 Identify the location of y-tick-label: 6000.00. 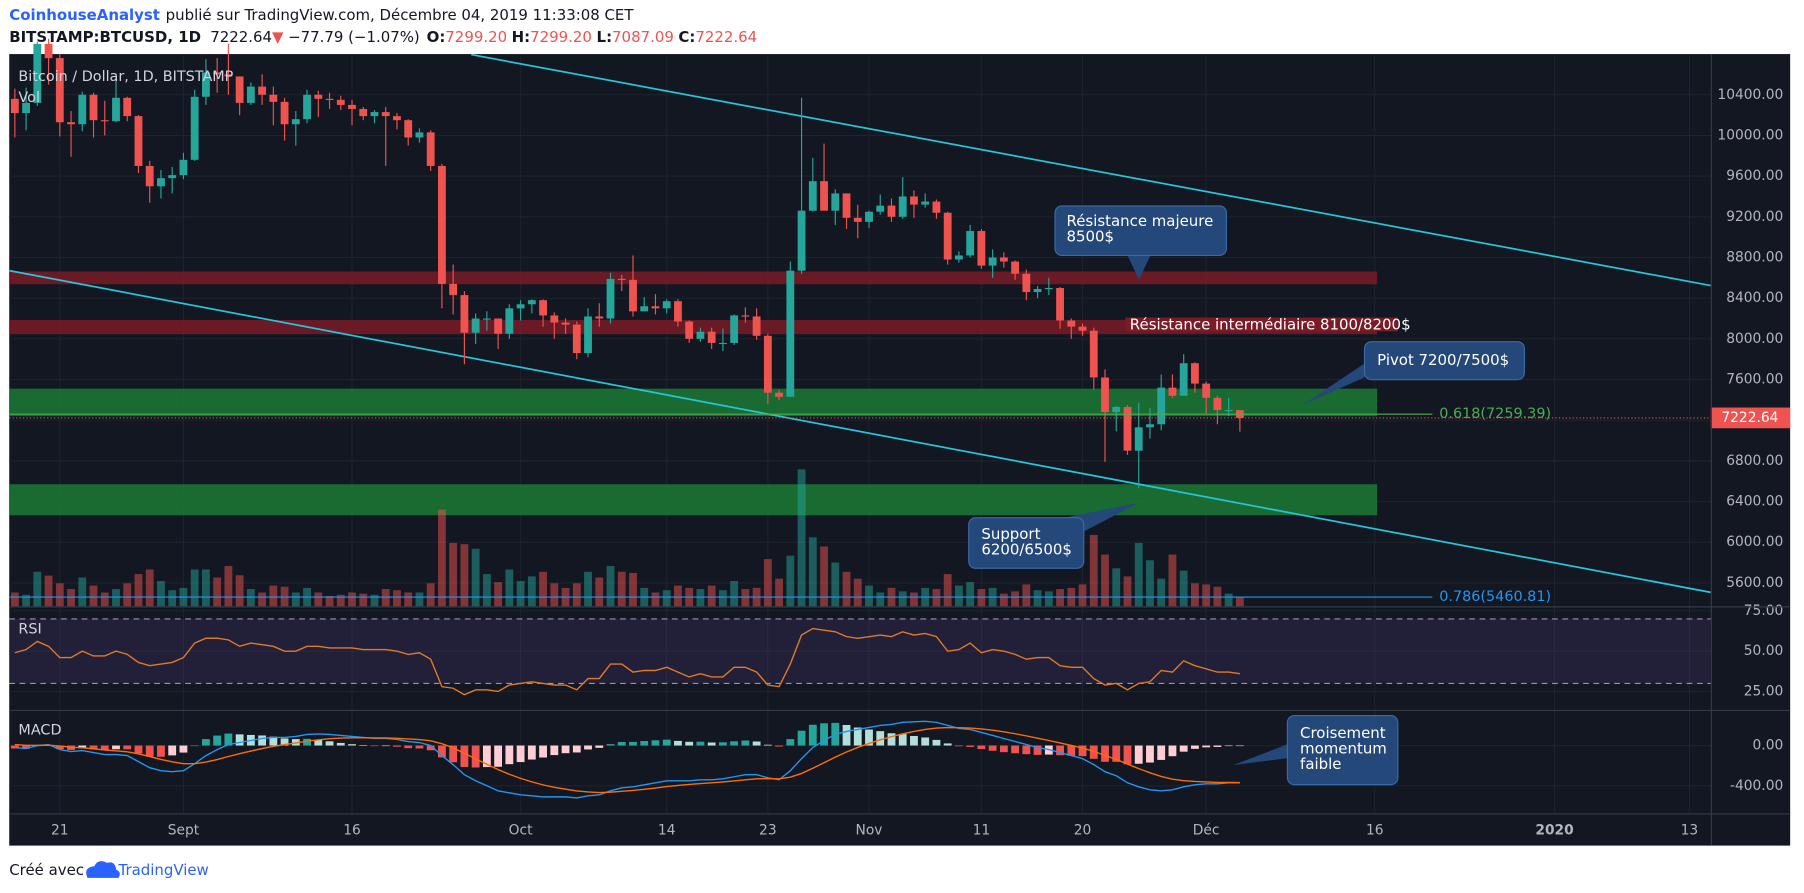
(1754, 542).